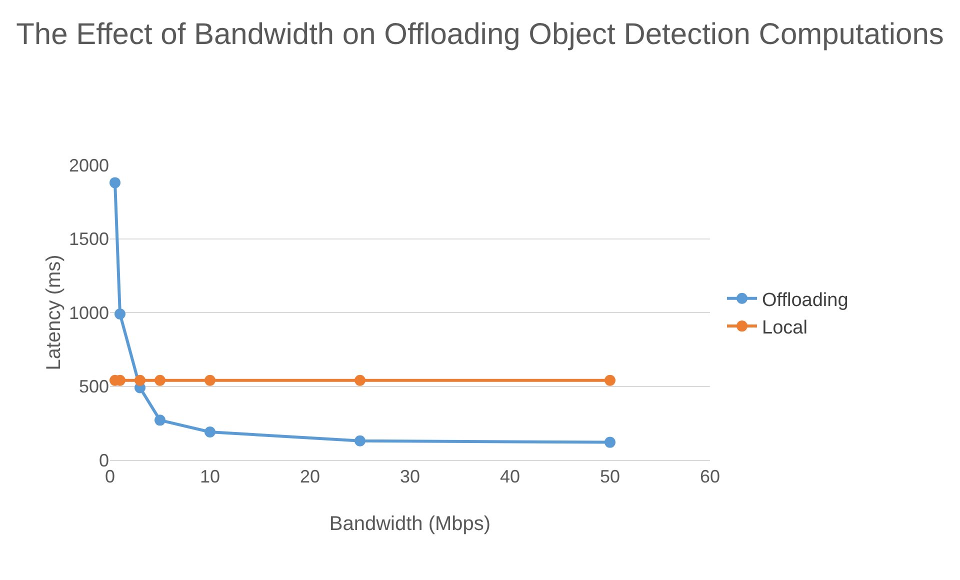  What do you see at coordinates (88, 312) in the screenshot?
I see `y-tick-label: 1000` at bounding box center [88, 312].